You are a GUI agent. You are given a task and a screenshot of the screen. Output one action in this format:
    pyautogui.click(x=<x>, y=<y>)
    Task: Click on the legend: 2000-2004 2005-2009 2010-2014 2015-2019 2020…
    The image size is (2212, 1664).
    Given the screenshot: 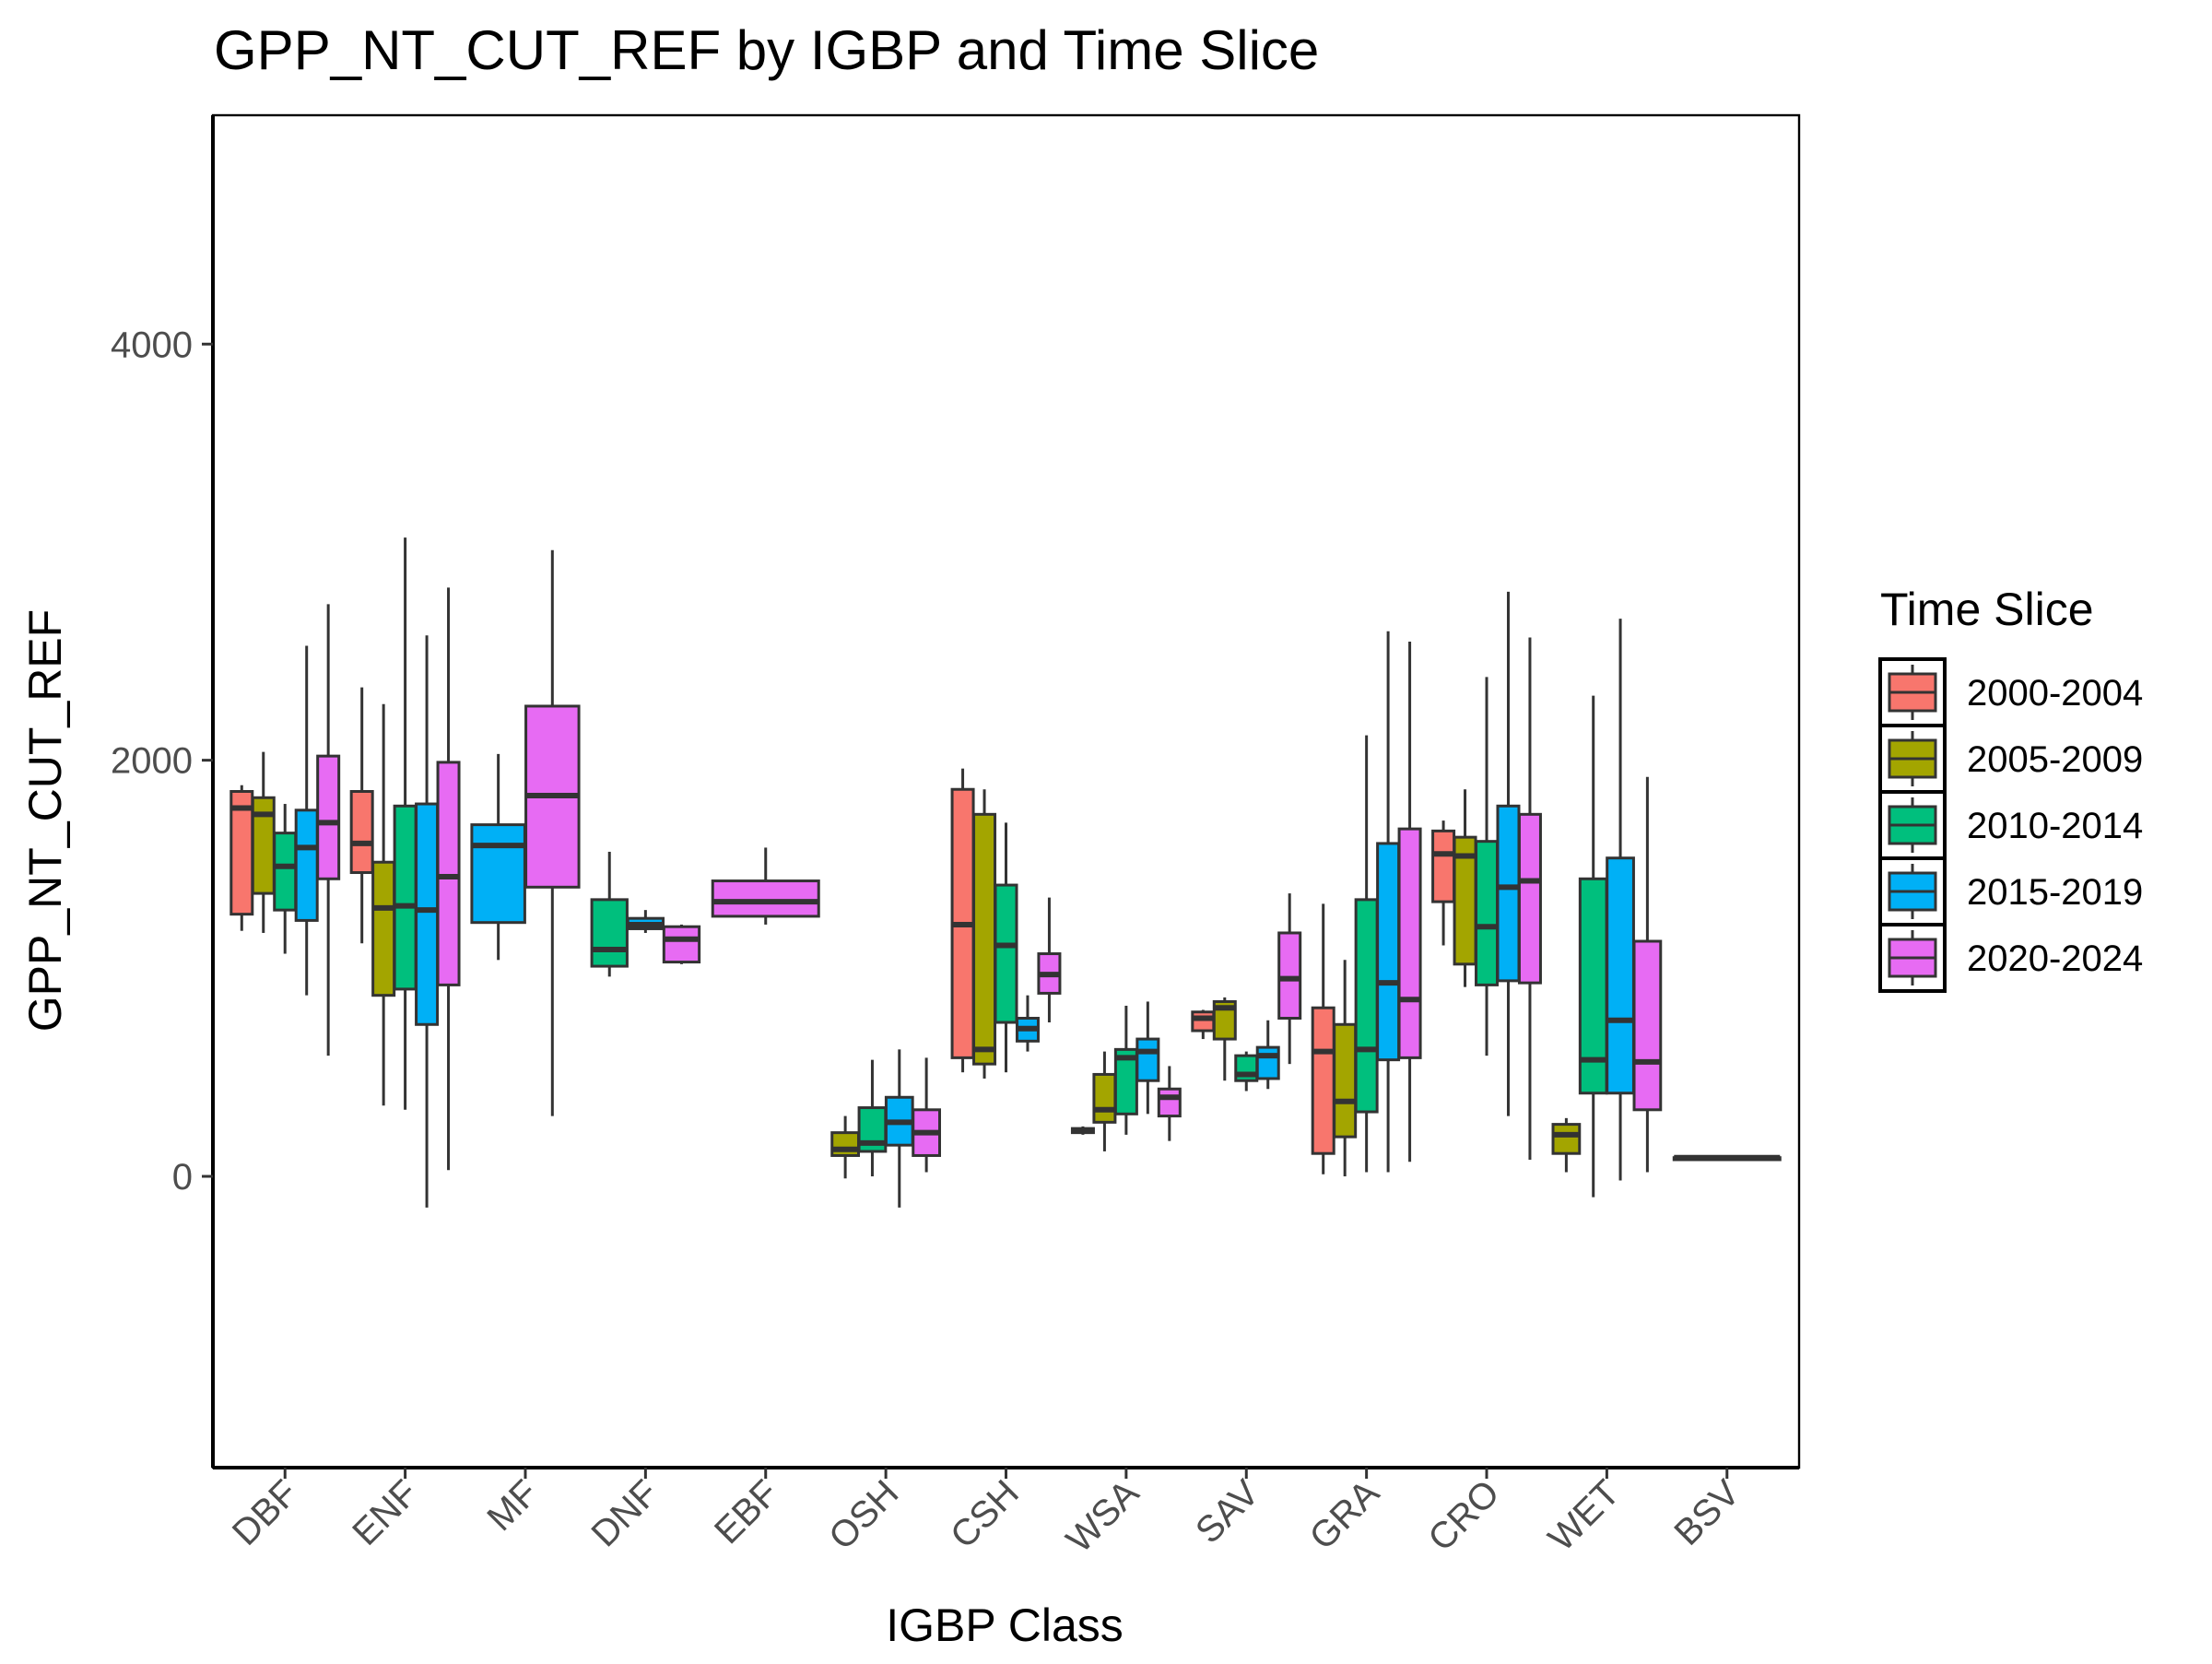 What is the action you would take?
    pyautogui.click(x=2010, y=825)
    